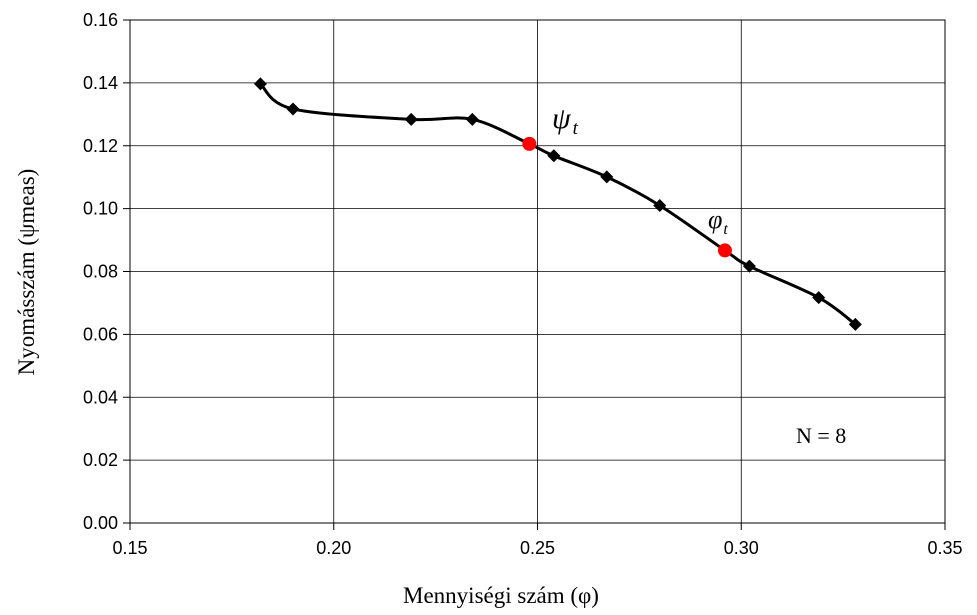  I want to click on y-tick-label: 0.04, so click(100, 397).